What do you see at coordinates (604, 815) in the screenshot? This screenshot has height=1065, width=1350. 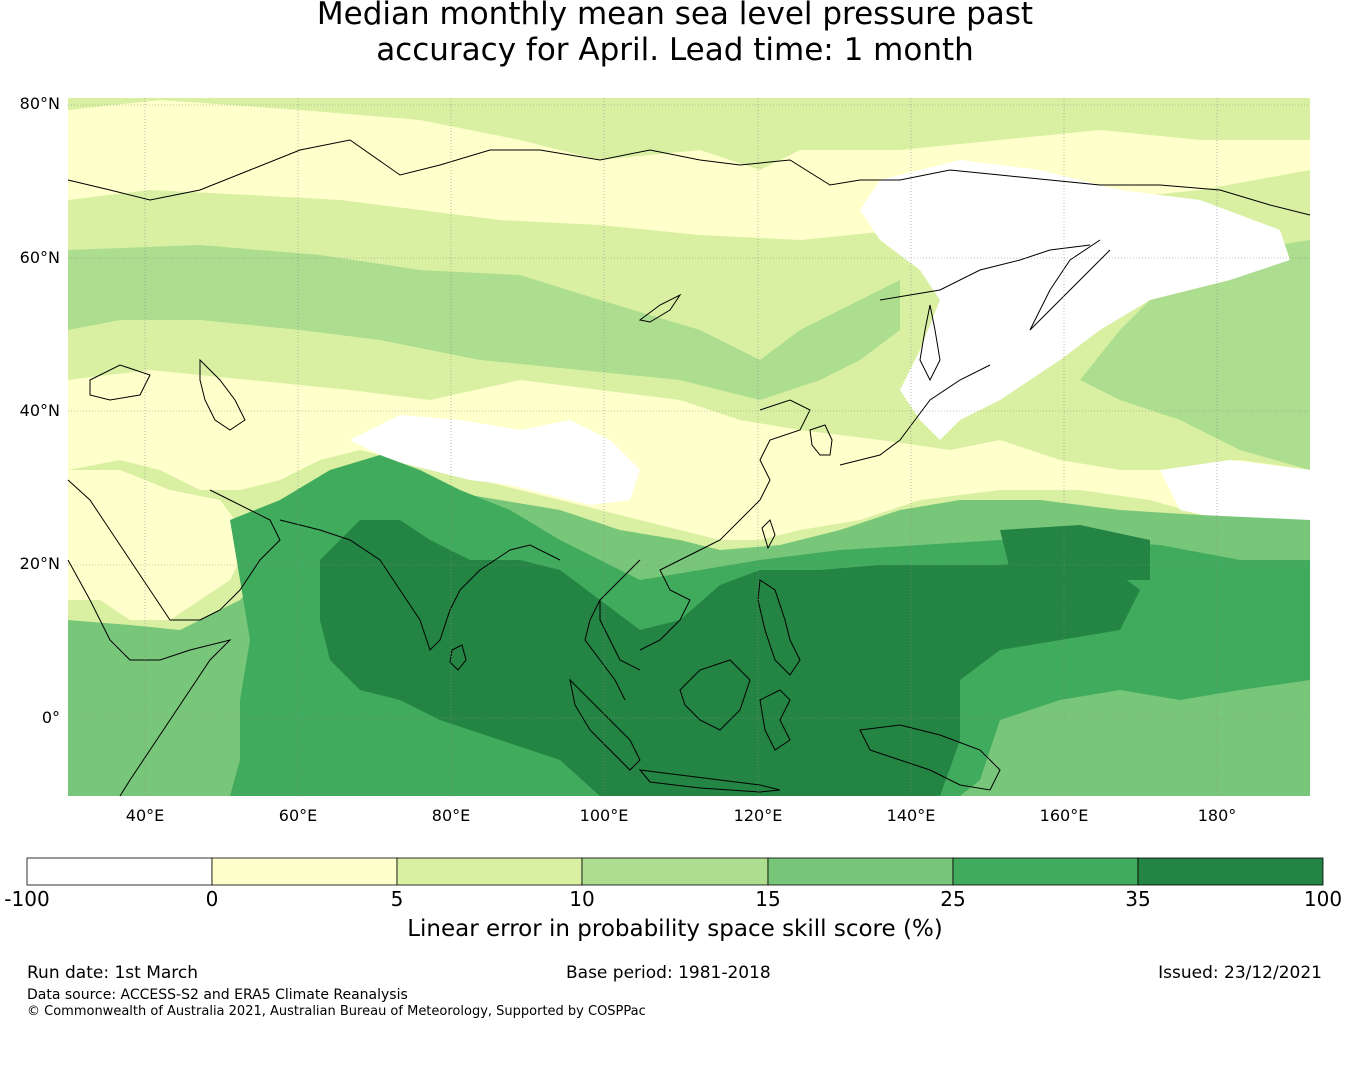 I see `lon-label-100e: 100°E` at bounding box center [604, 815].